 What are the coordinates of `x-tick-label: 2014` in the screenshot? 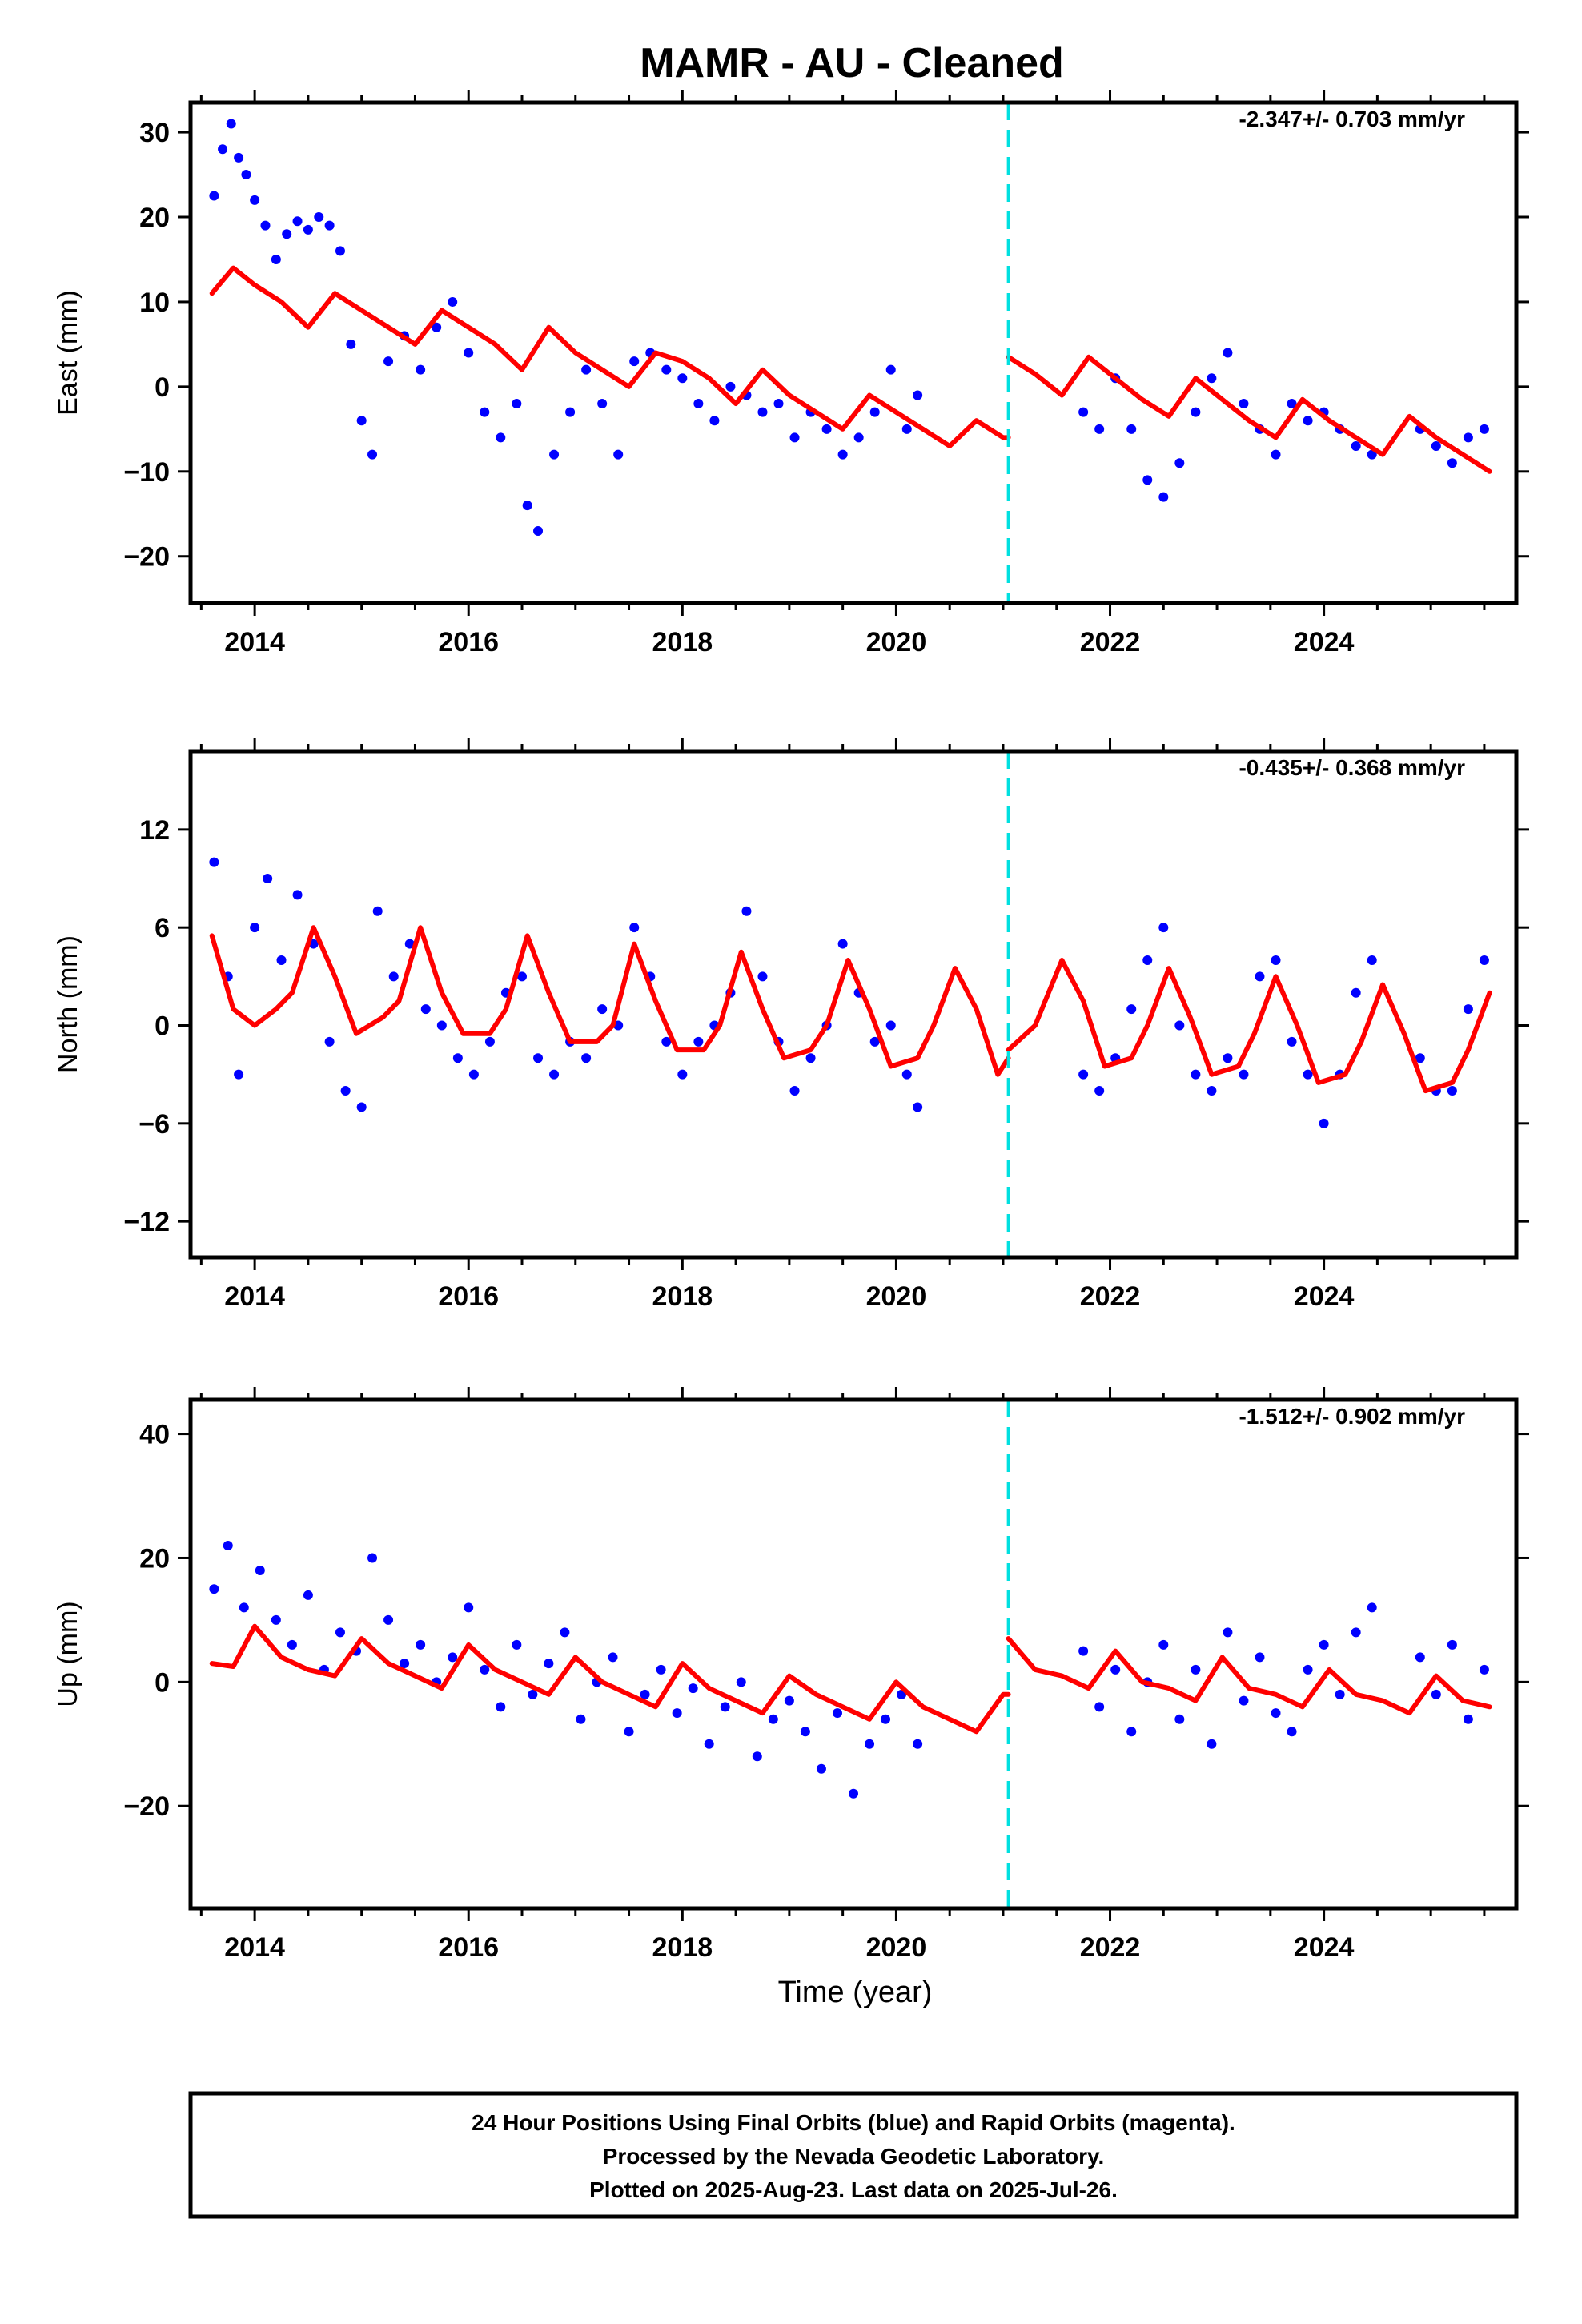 It's located at (255, 1947).